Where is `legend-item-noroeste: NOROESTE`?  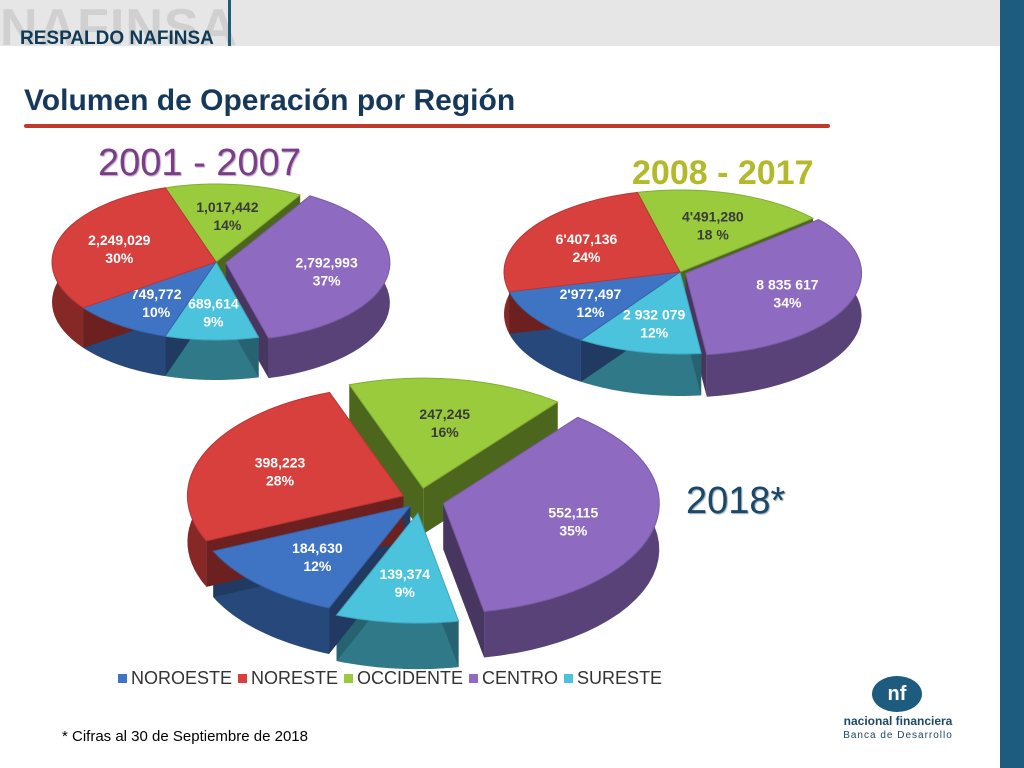 legend-item-noroeste: NOROESTE is located at coordinates (175, 678).